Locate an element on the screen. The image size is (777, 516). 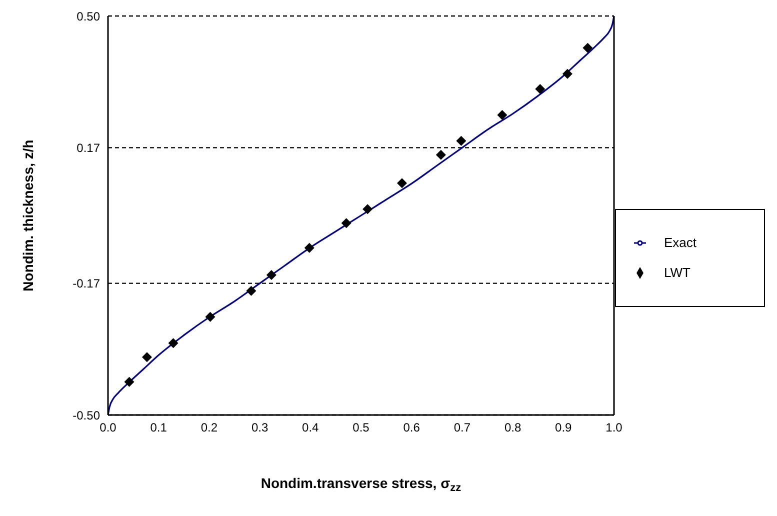
legend-label: Exact is located at coordinates (680, 242).